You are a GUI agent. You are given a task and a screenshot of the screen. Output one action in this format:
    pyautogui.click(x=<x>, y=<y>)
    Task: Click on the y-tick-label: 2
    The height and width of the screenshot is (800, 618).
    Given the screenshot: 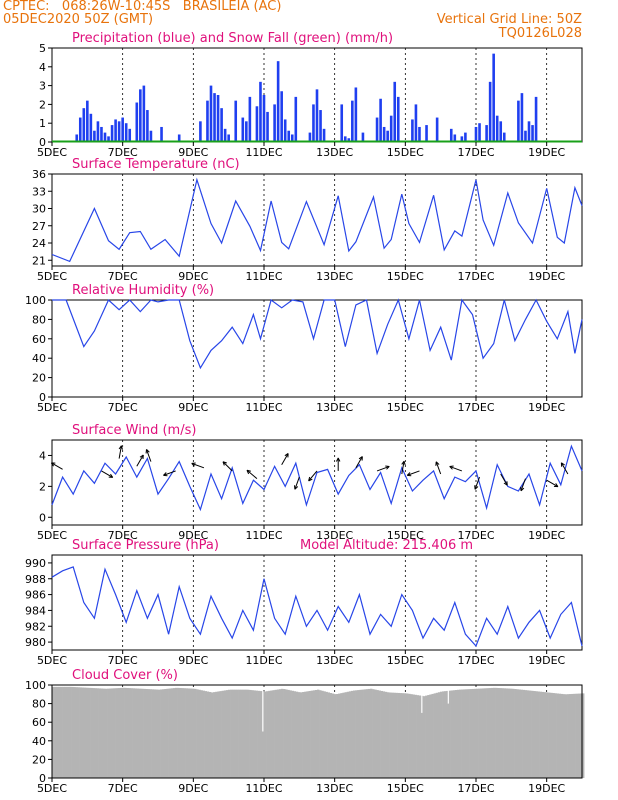 What is the action you would take?
    pyautogui.click(x=42, y=486)
    